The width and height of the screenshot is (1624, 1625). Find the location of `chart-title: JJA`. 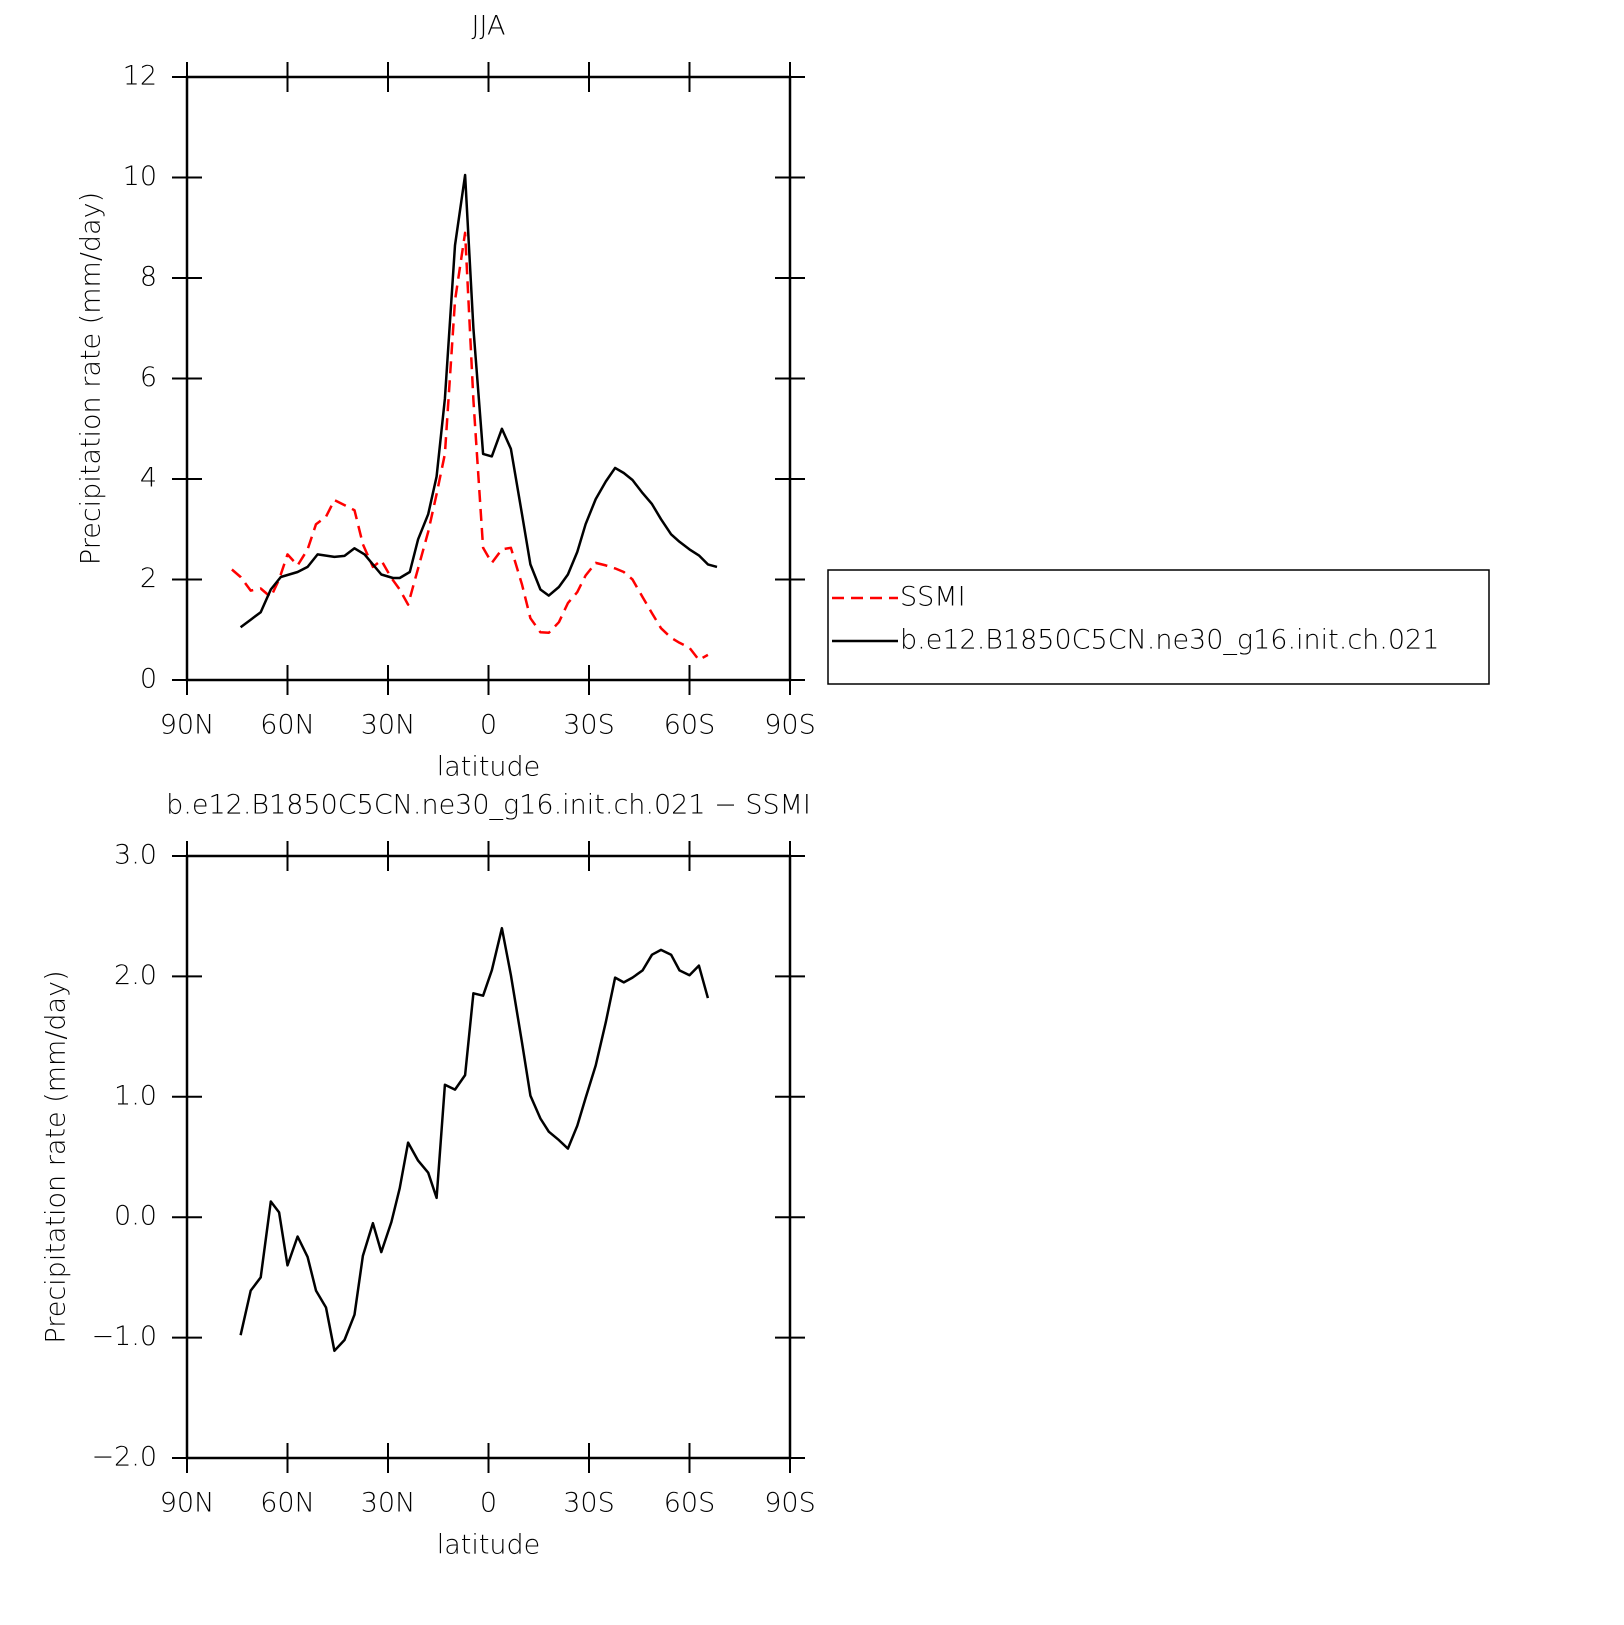

chart-title: JJA is located at coordinates (489, 26).